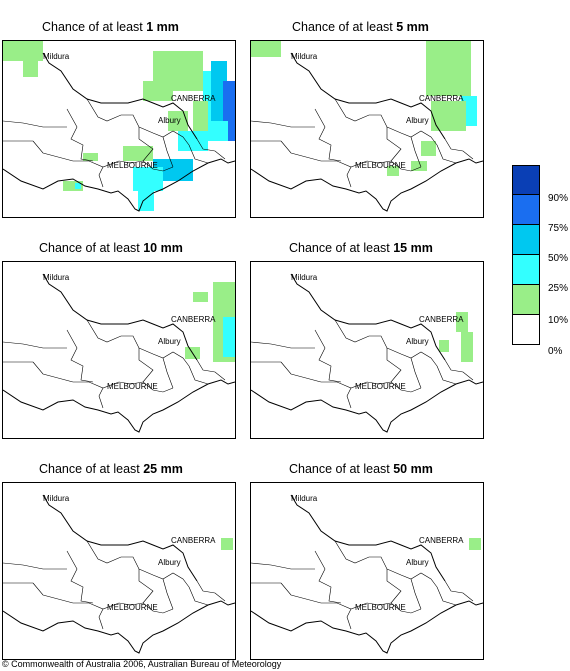 The height and width of the screenshot is (671, 570). I want to click on legend-label-0: 0%, so click(555, 351).